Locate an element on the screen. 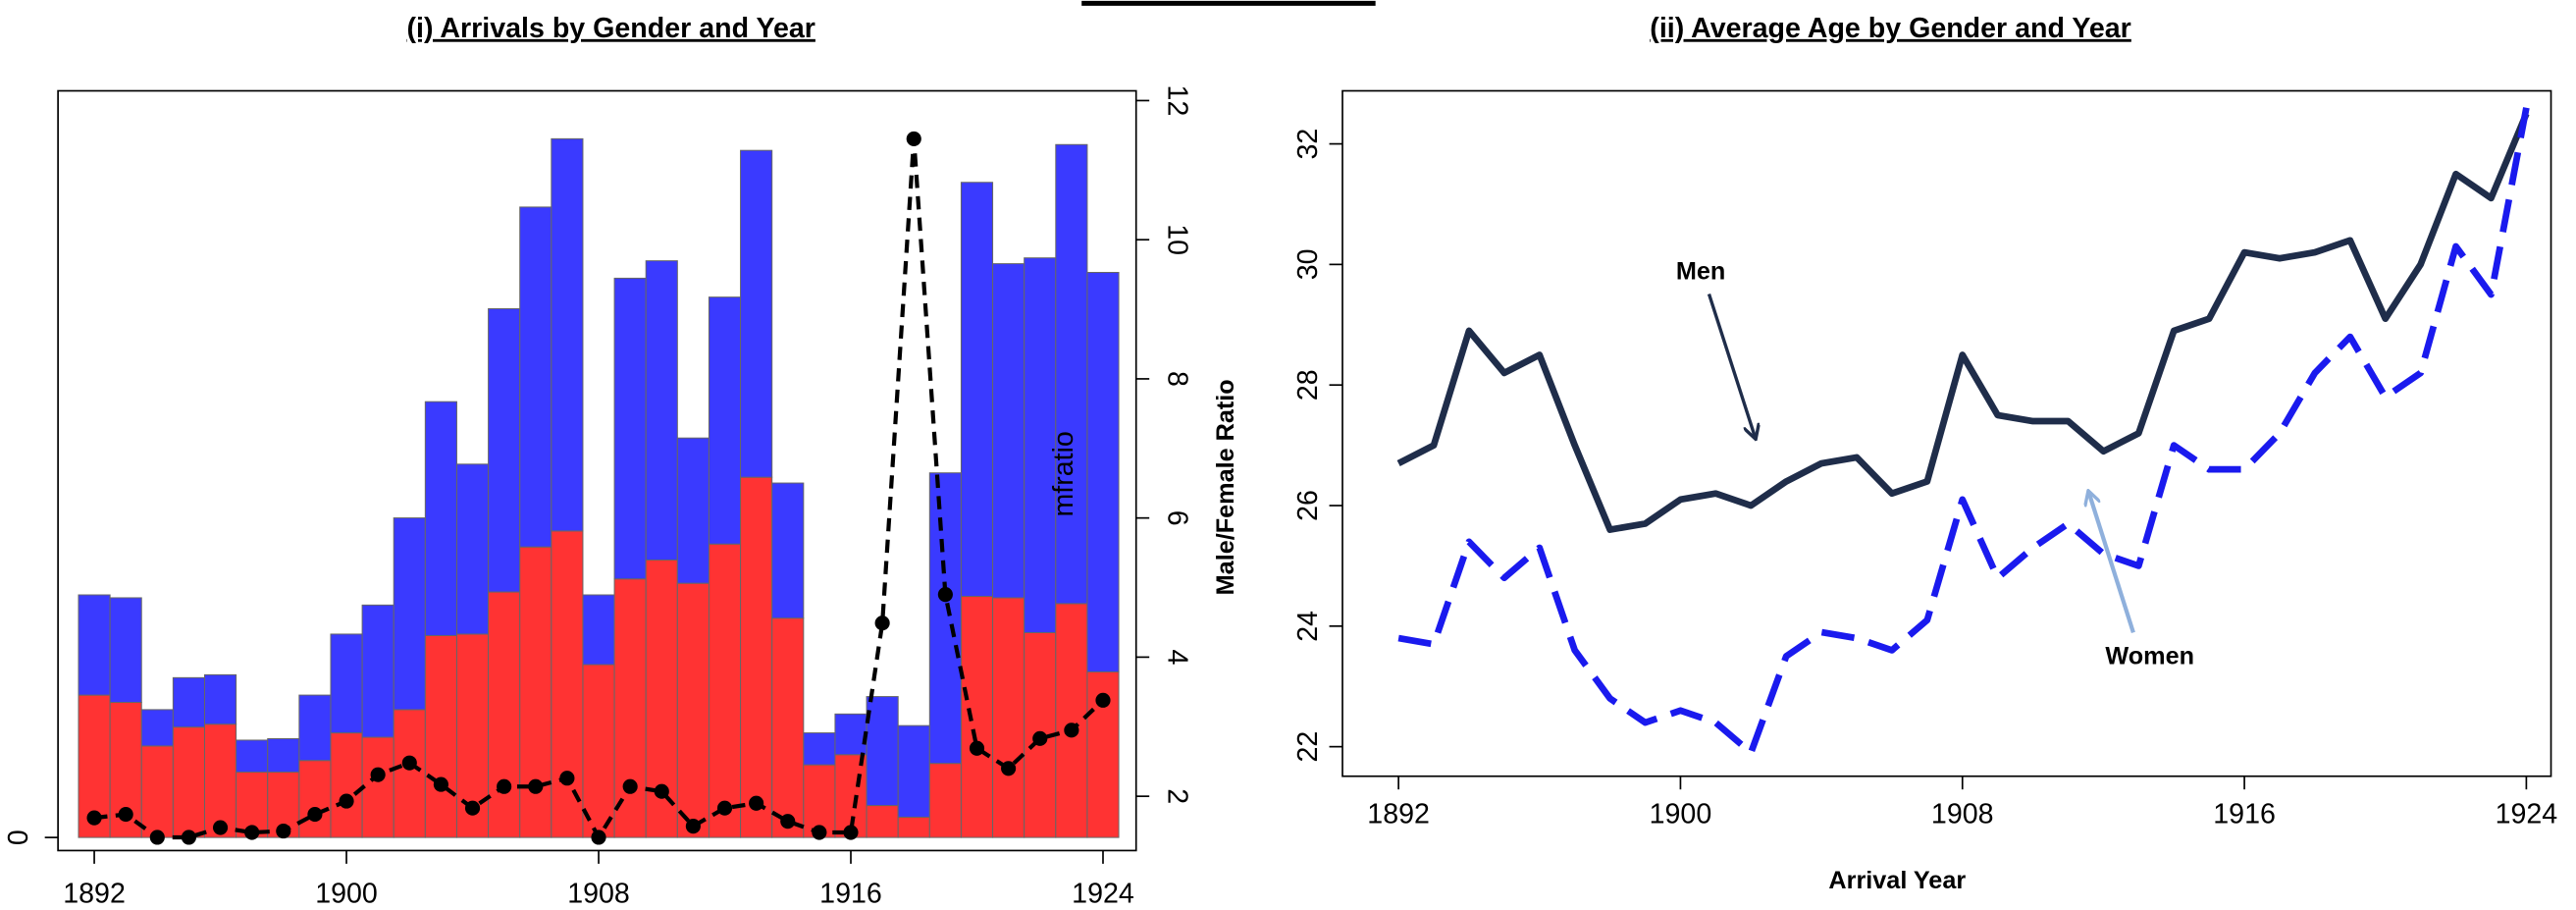 This screenshot has width=2576, height=910. women-arrow is located at coordinates (2111, 562).